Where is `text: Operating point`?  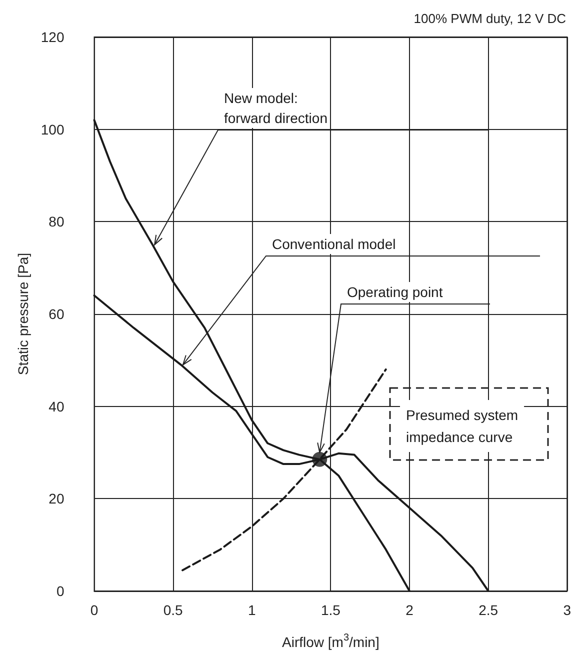 text: Operating point is located at coordinates (395, 292).